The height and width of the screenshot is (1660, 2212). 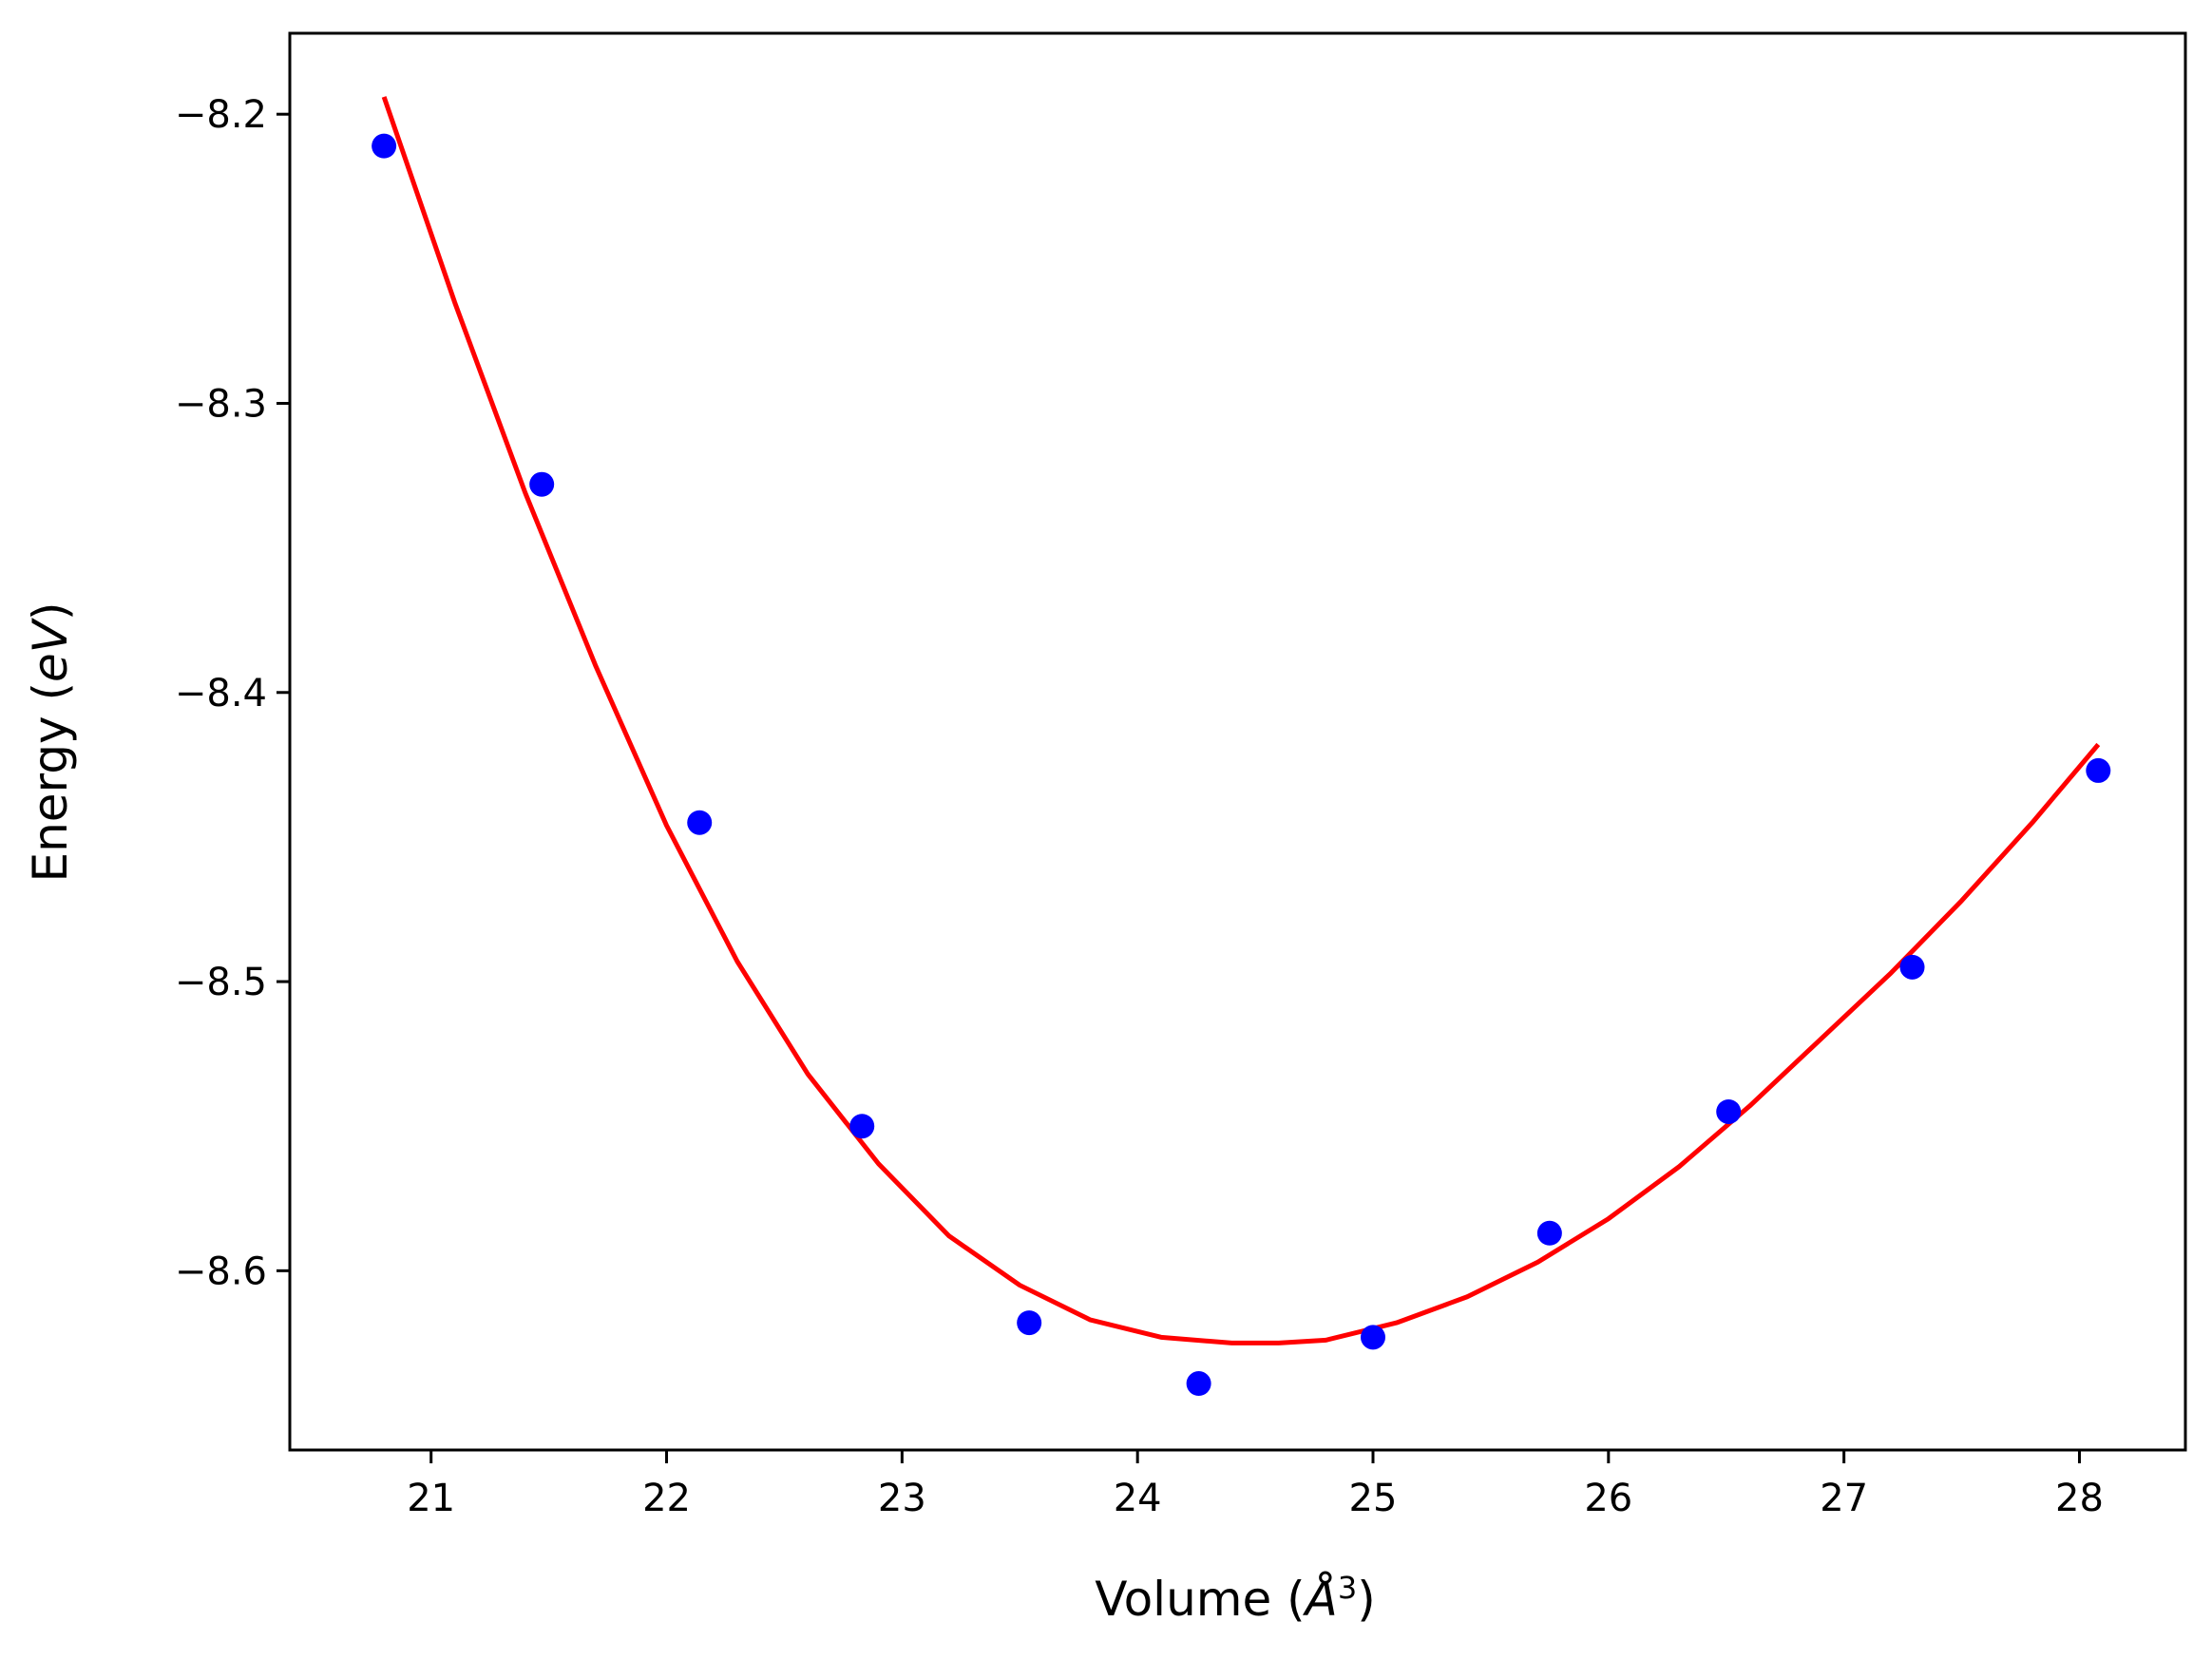 I want to click on x-axis-label-symbol: Å, so click(x=1321, y=1599).